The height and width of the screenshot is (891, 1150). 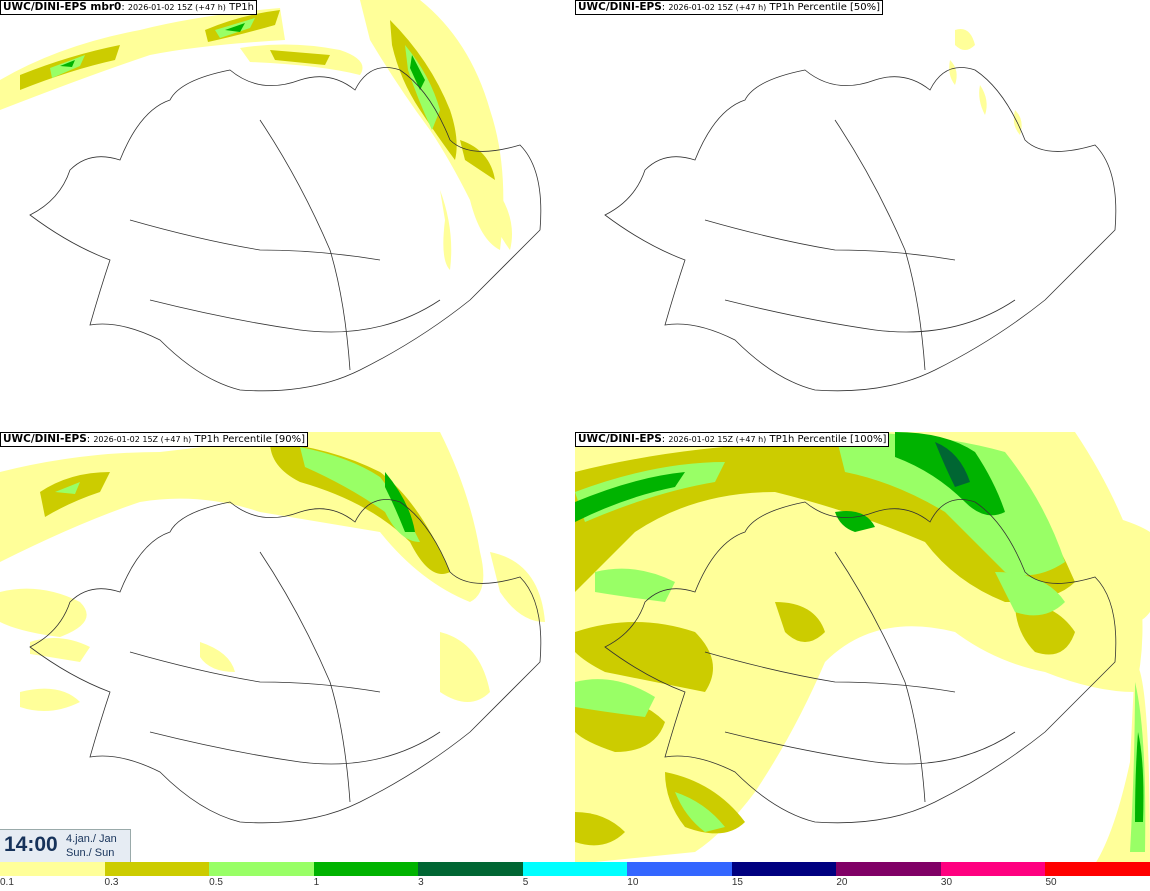 I want to click on valid-time-box: 14:00 4.jan./ Jan Sun./ Sun, so click(x=65, y=846).